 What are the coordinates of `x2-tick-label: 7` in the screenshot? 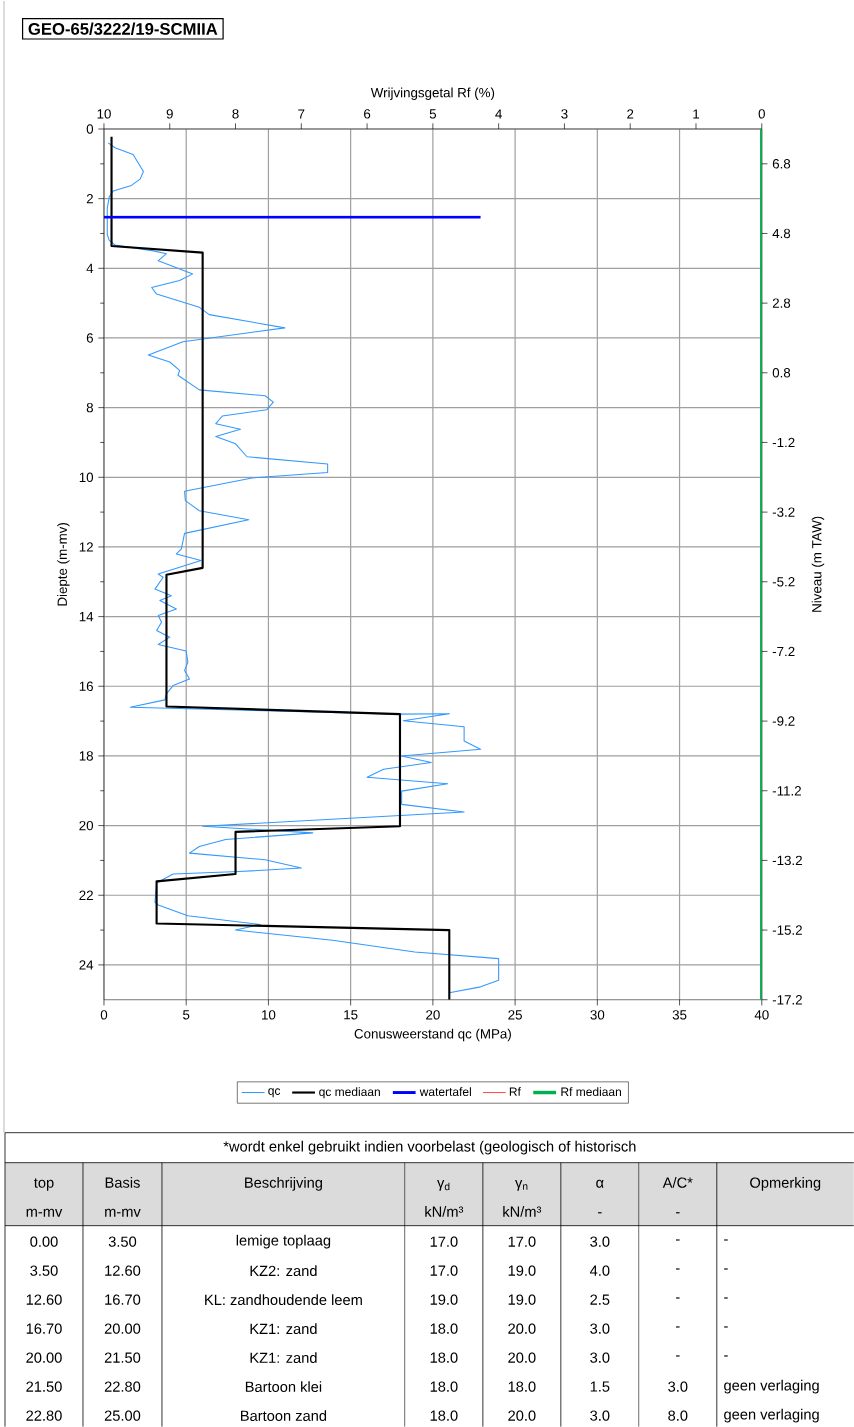 It's located at (301, 114).